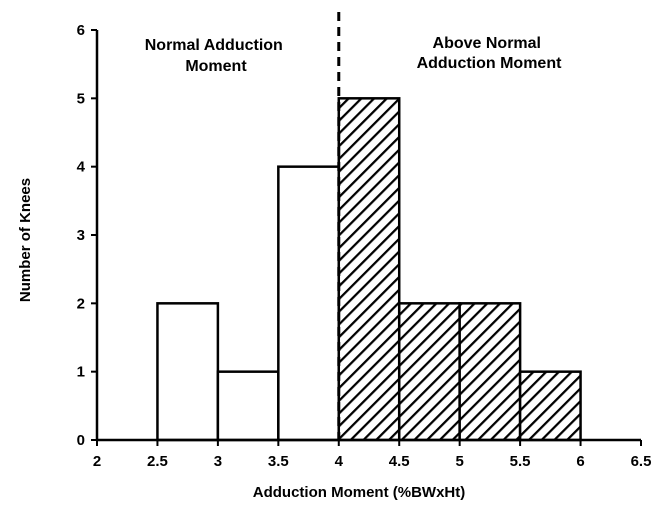  Describe the element at coordinates (81, 440) in the screenshot. I see `y-tick-label: 0` at that location.